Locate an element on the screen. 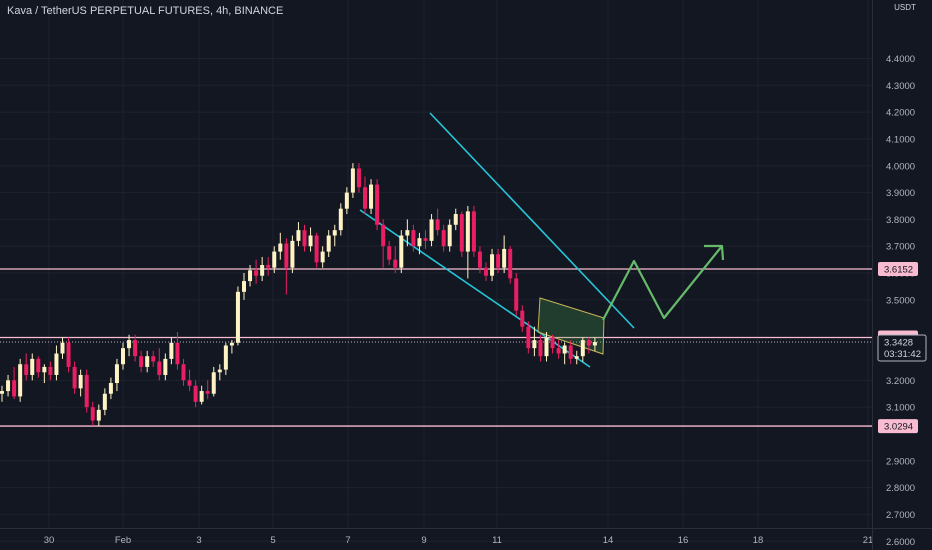 This screenshot has width=932, height=550. y-tick-label: 2.9000 is located at coordinates (900, 461).